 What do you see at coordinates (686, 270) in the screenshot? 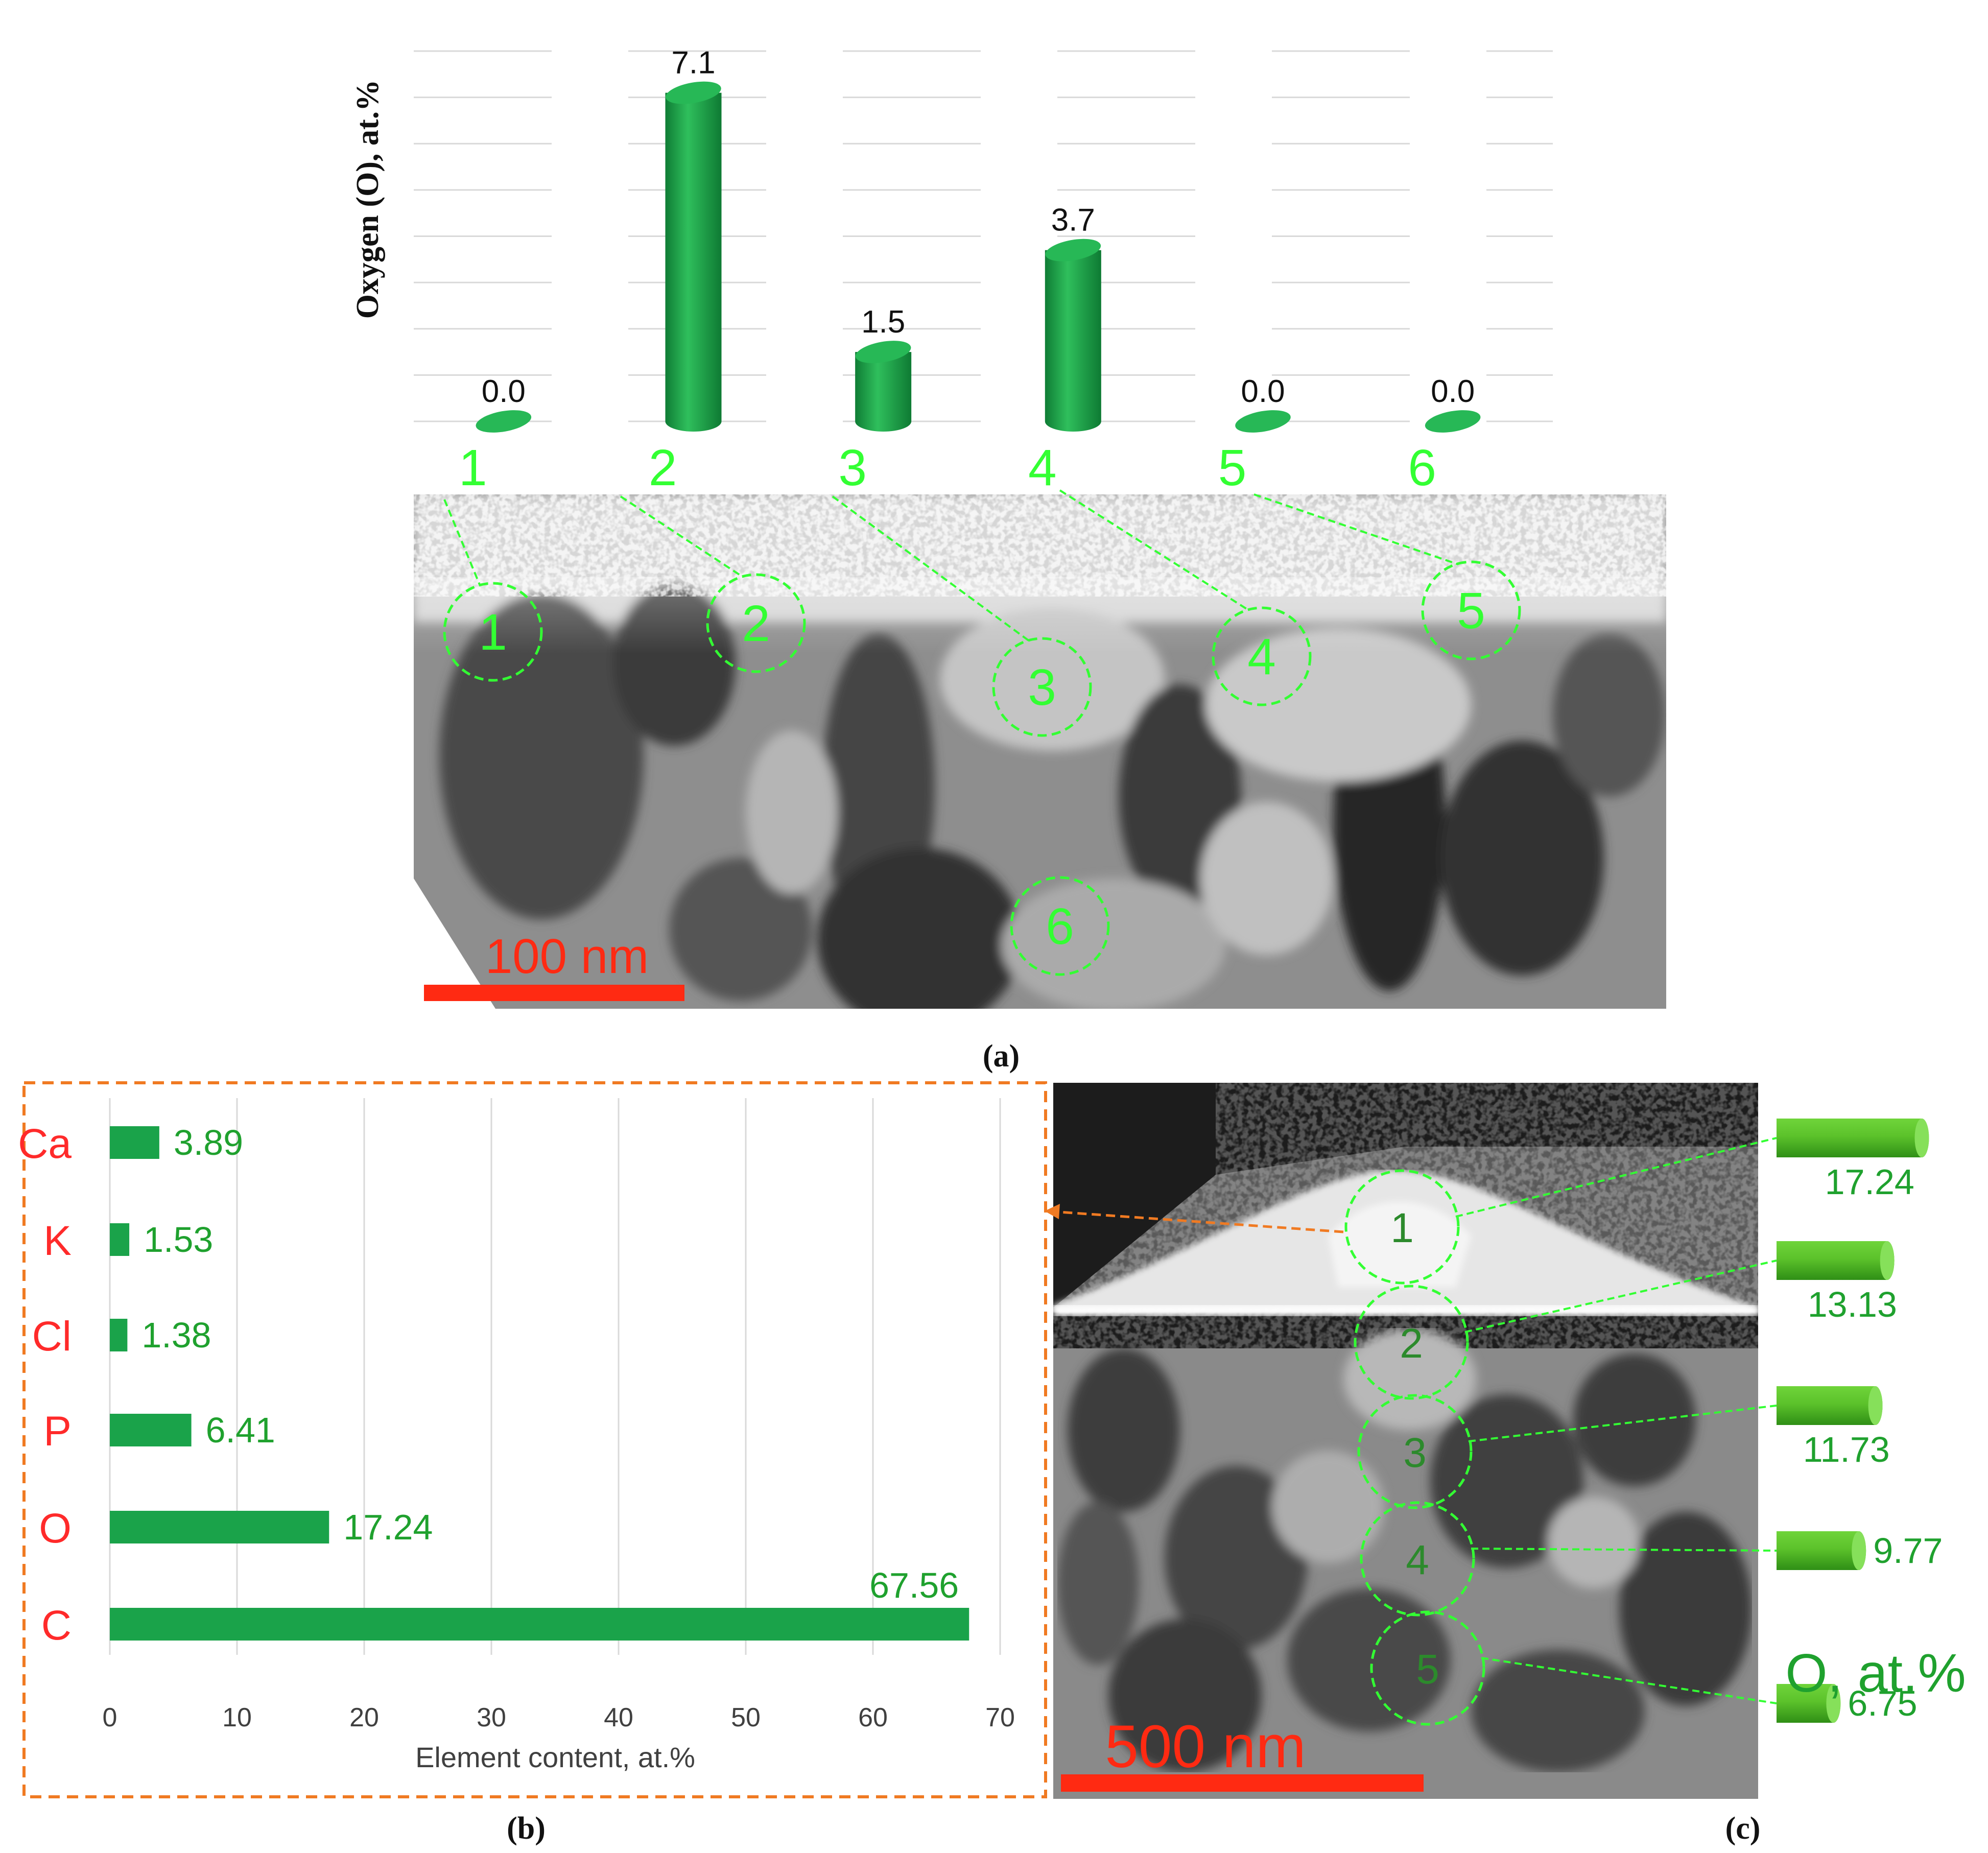
I see `bar-2: 7.12` at bounding box center [686, 270].